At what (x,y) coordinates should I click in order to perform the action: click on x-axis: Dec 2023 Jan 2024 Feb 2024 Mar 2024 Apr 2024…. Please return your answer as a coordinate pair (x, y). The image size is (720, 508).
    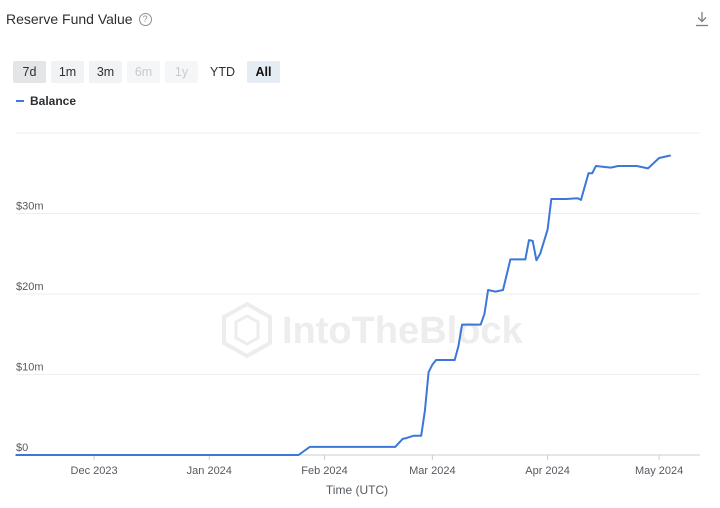
    Looking at the image, I should click on (377, 466).